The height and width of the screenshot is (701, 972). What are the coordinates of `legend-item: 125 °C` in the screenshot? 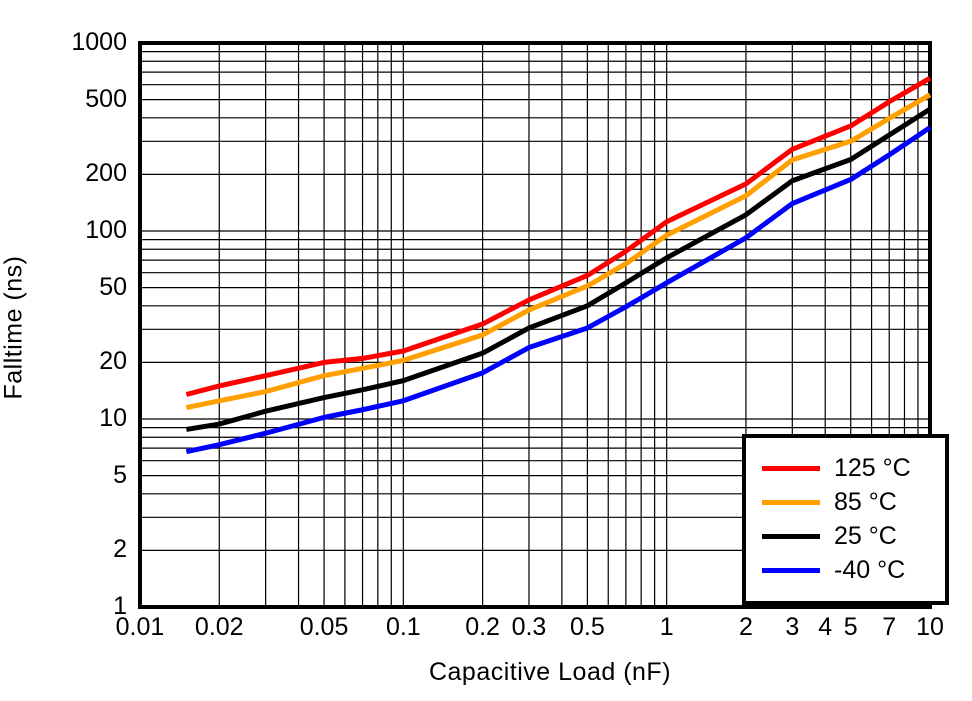 It's located at (853, 468).